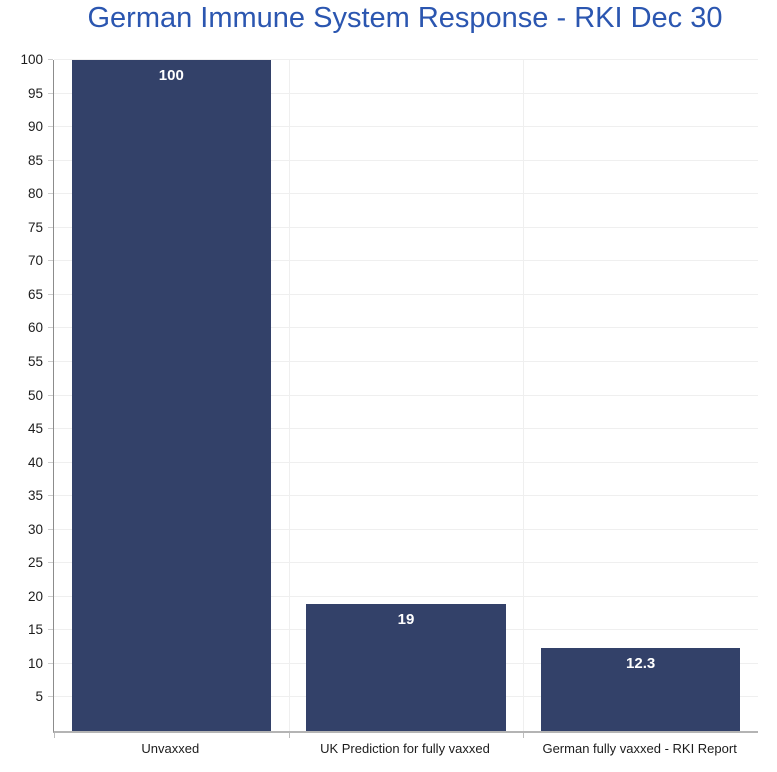  I want to click on y-tick-label: 30, so click(35, 529).